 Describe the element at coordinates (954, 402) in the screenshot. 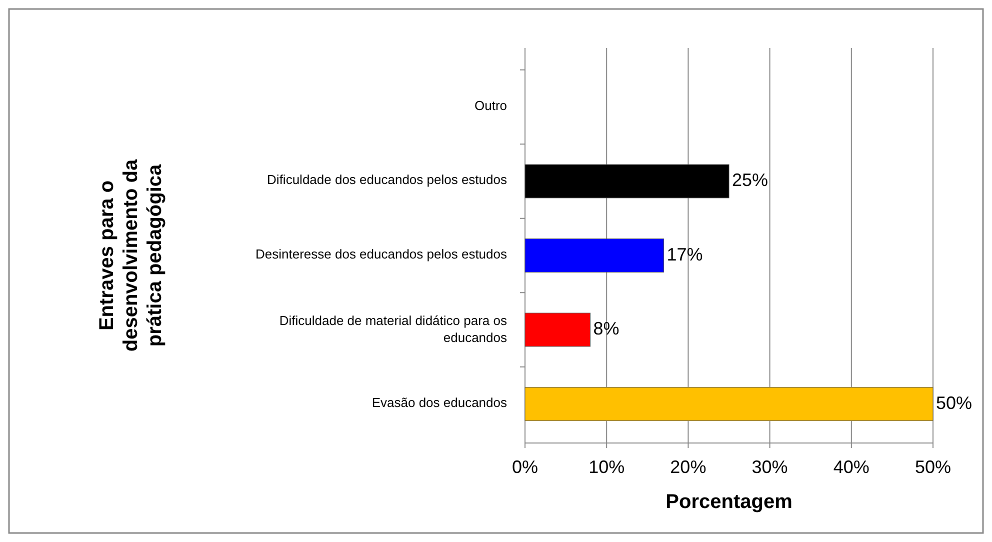

I see `data-label: 50%` at that location.